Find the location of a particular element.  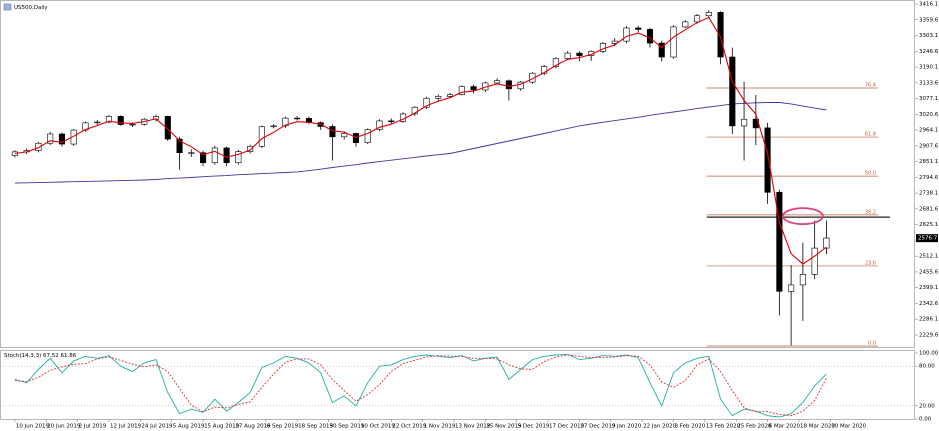

x-tick-label: 27 Dec 2019 is located at coordinates (598, 427).